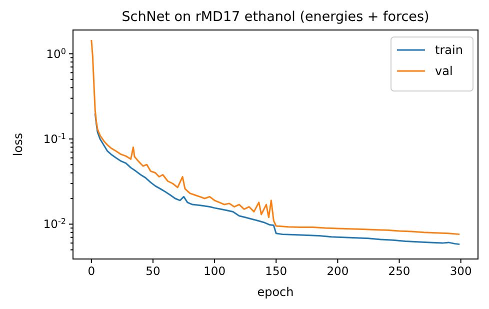 This screenshot has width=489, height=309. What do you see at coordinates (56, 53) in the screenshot?
I see `y-tick-label: 10$^{0}$` at bounding box center [56, 53].